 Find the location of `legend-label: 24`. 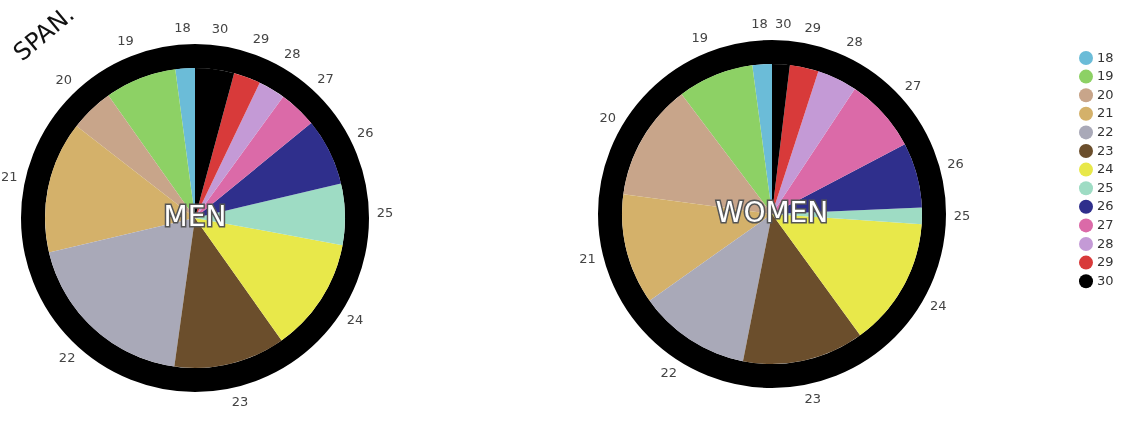

legend-label: 24 is located at coordinates (1105, 169).